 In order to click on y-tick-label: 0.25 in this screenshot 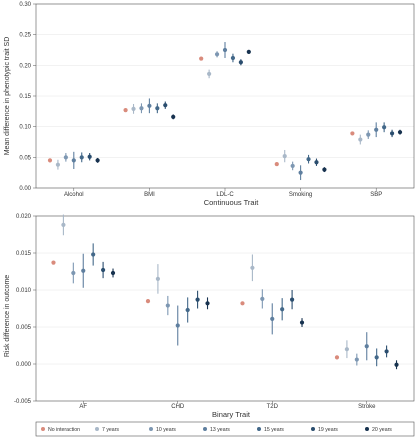, I will do `click(25, 36)`.